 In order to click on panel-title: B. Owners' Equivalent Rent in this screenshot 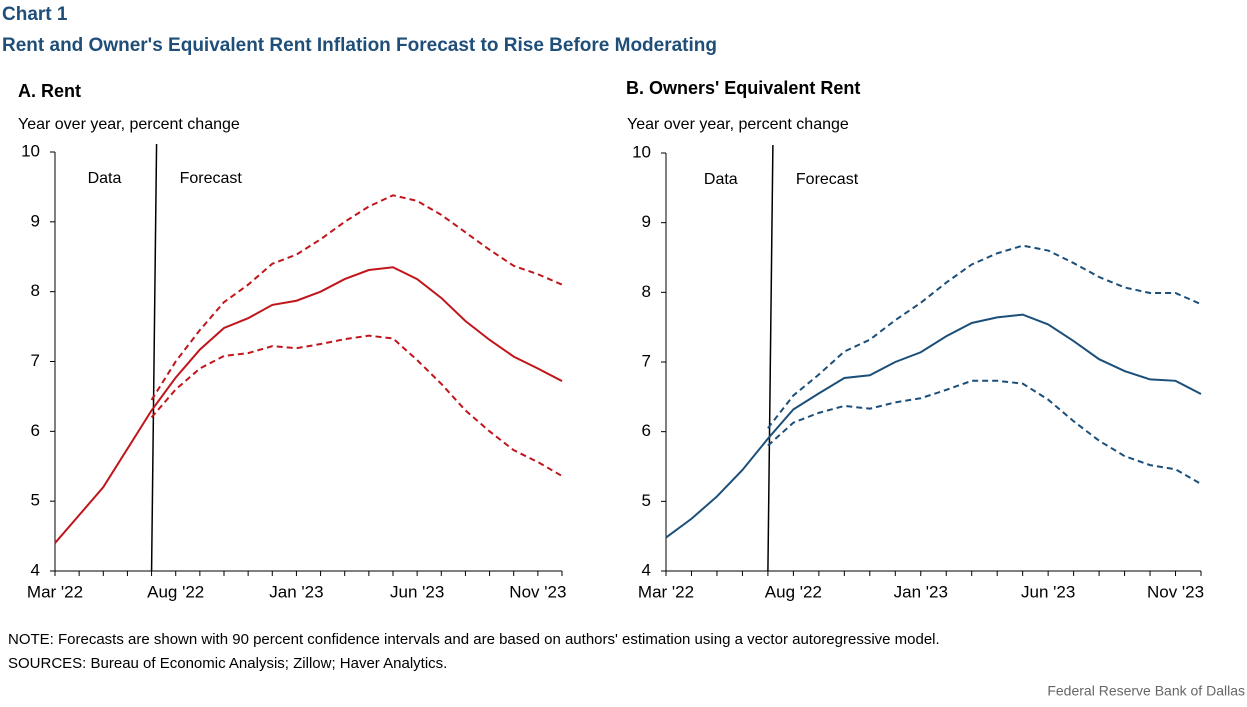, I will do `click(743, 88)`.